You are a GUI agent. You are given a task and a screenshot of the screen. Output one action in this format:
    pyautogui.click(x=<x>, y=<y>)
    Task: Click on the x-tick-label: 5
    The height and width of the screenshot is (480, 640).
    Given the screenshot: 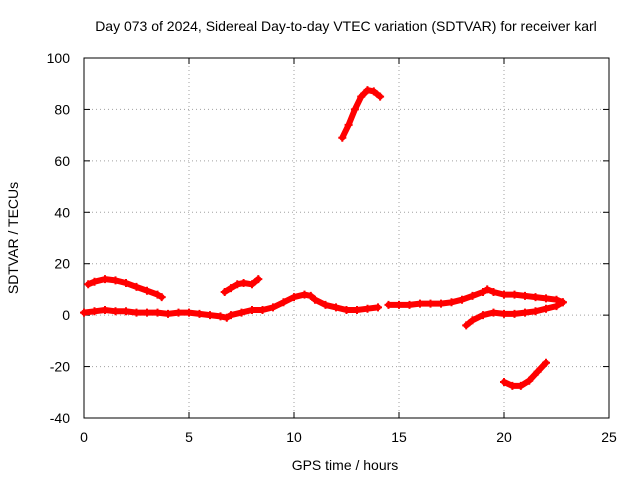 What is the action you would take?
    pyautogui.click(x=189, y=437)
    